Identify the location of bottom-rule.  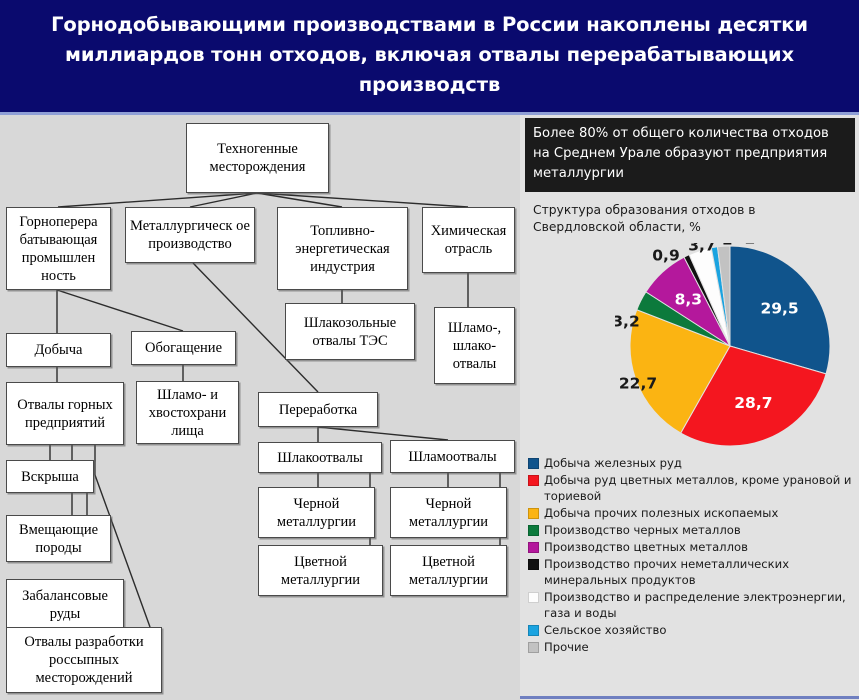
(689, 697).